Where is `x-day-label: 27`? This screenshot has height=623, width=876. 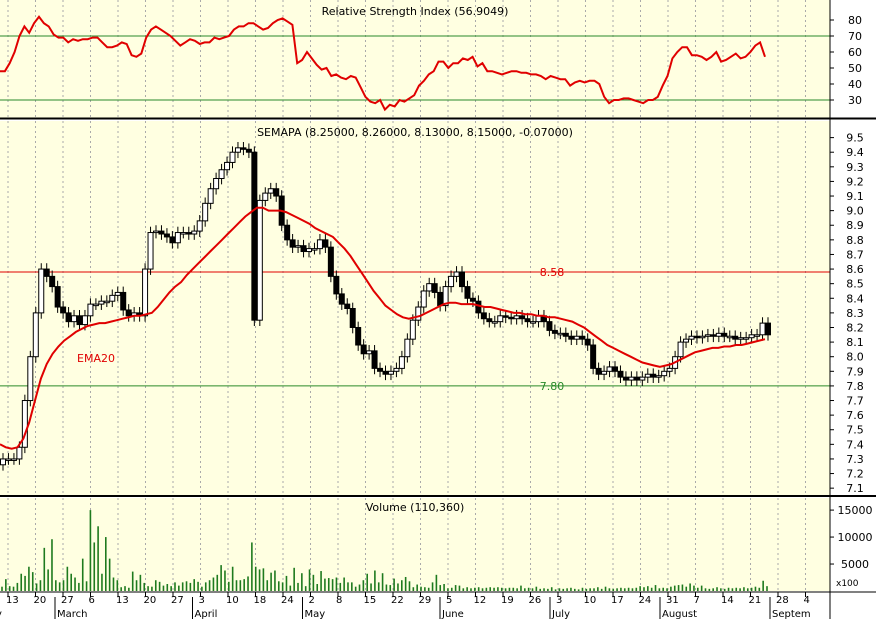
x-day-label: 27 is located at coordinates (67, 600).